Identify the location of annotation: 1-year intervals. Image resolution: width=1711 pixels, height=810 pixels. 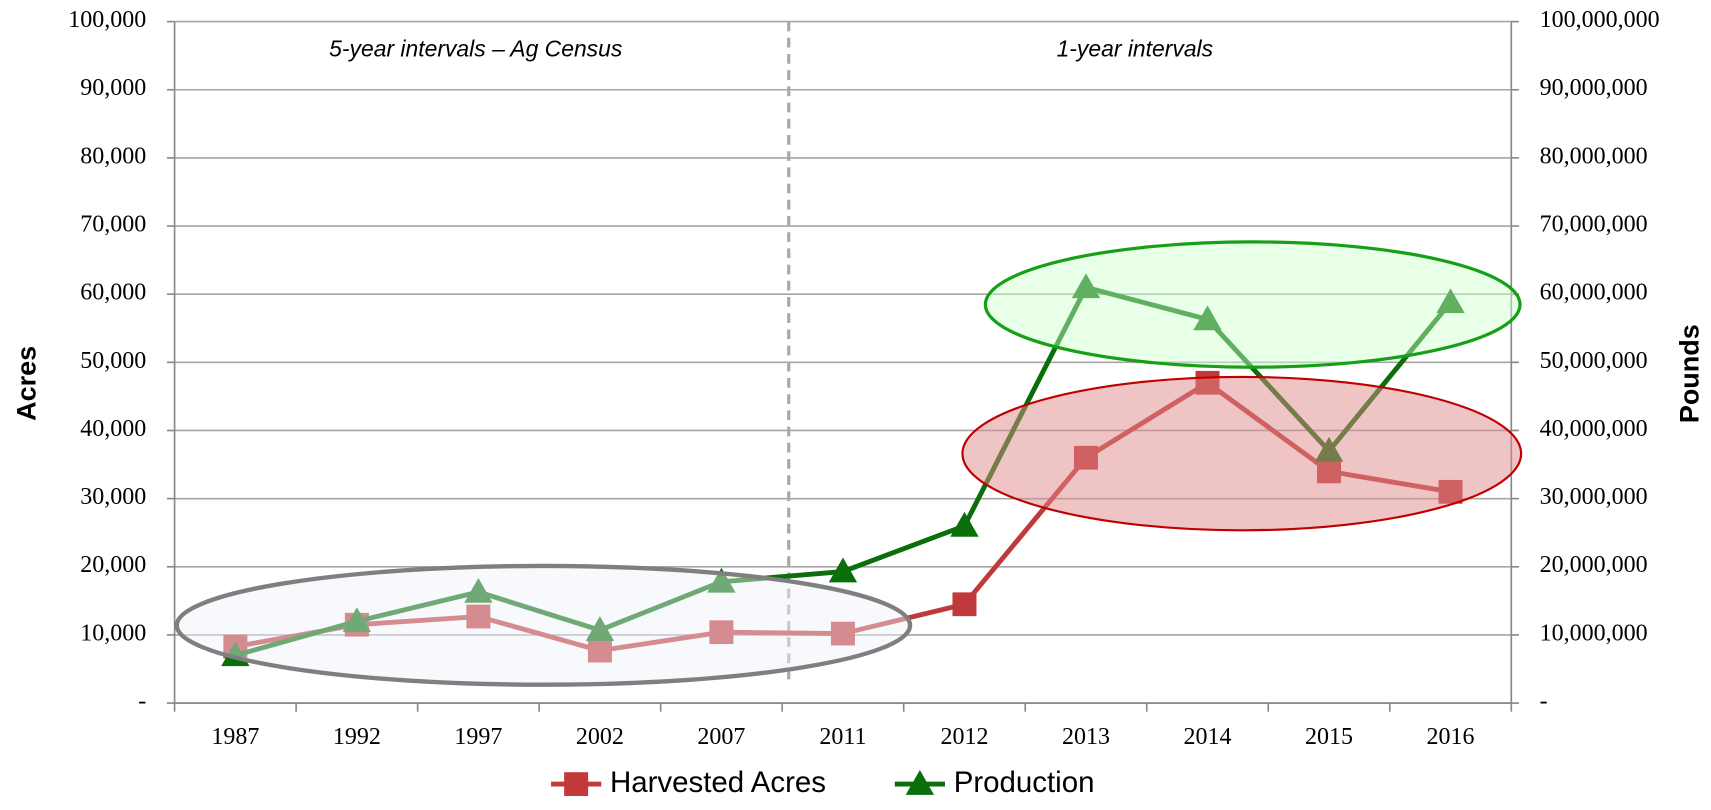
(1135, 49).